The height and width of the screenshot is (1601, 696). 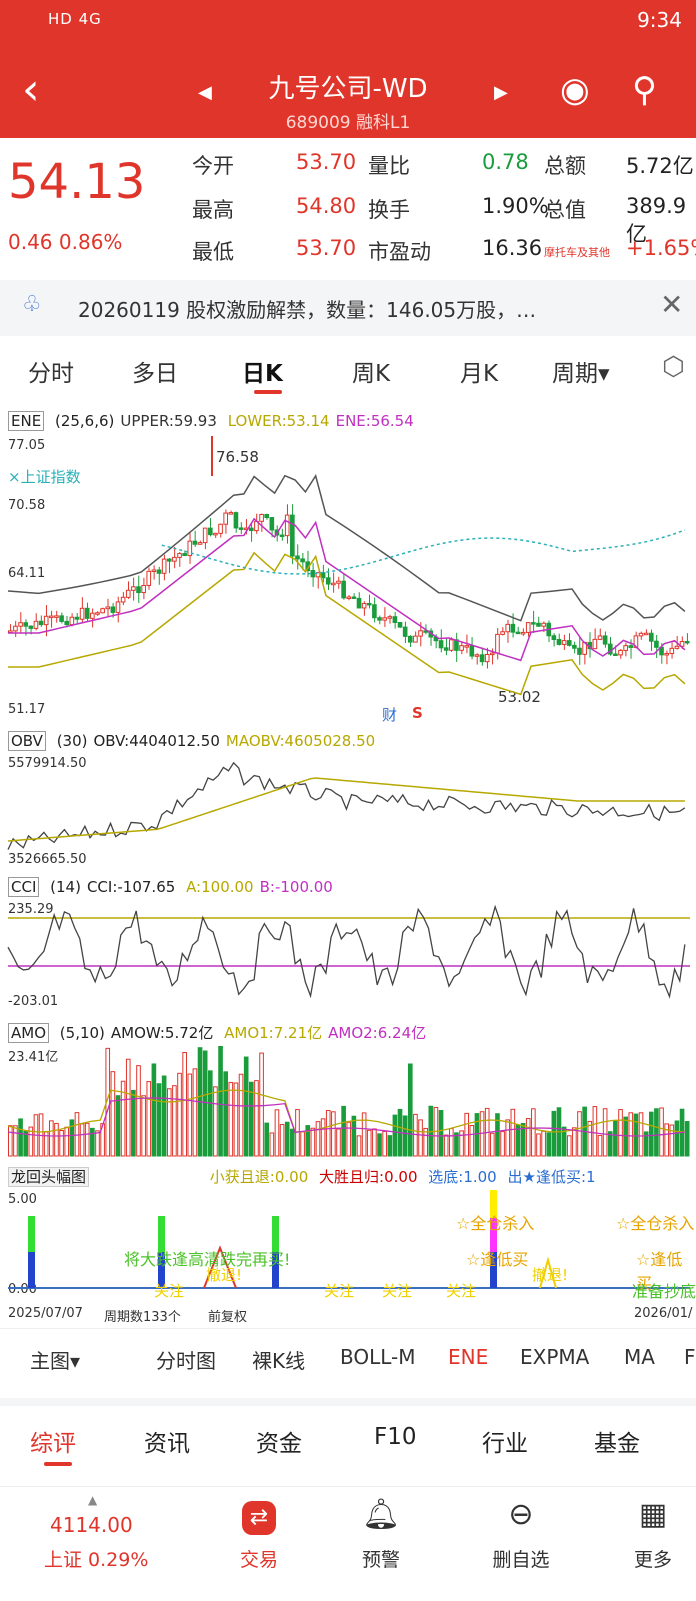 What do you see at coordinates (395, 1437) in the screenshot?
I see `tab-f10: F10` at bounding box center [395, 1437].